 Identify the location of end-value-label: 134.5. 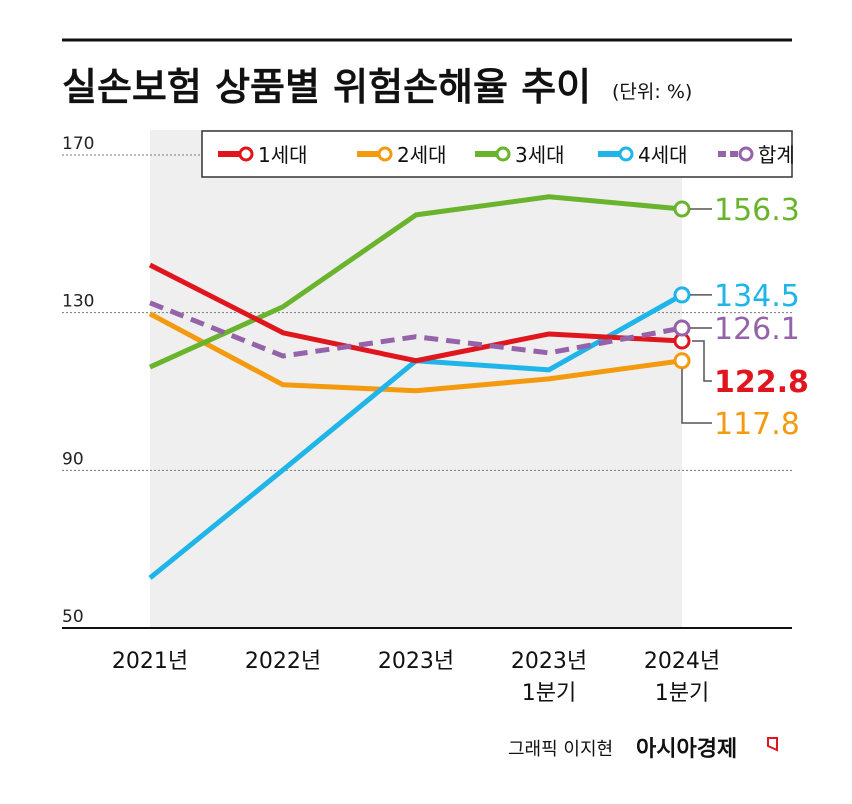
(757, 296).